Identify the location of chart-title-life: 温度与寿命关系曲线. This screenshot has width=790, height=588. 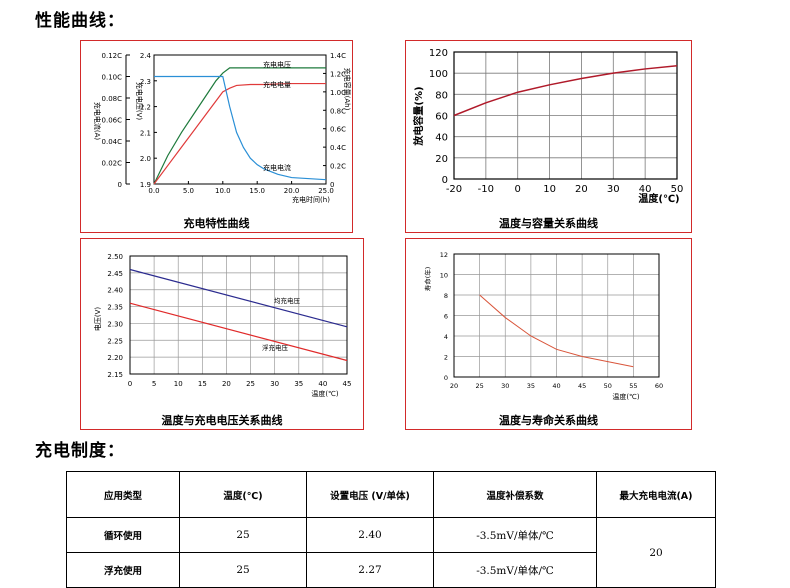
(548, 420).